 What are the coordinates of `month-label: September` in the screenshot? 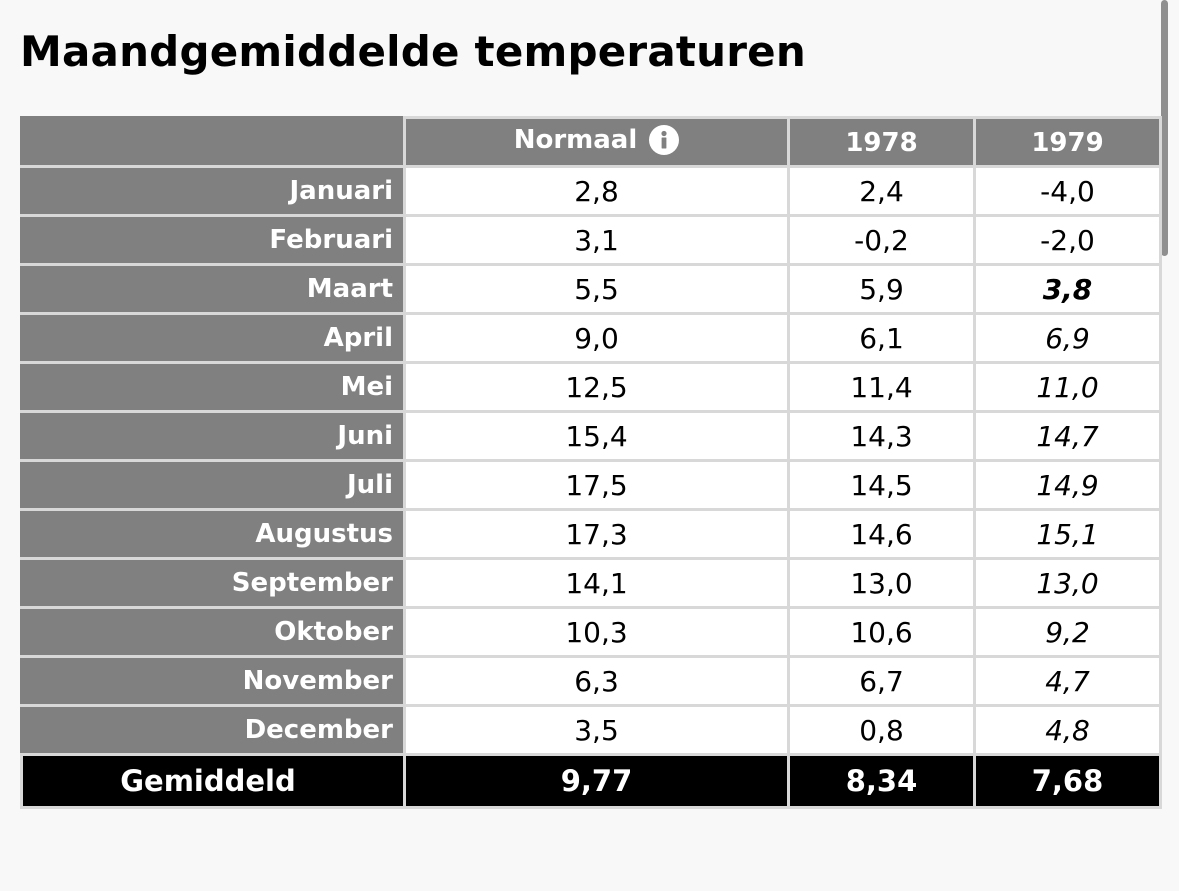 It's located at (213, 583).